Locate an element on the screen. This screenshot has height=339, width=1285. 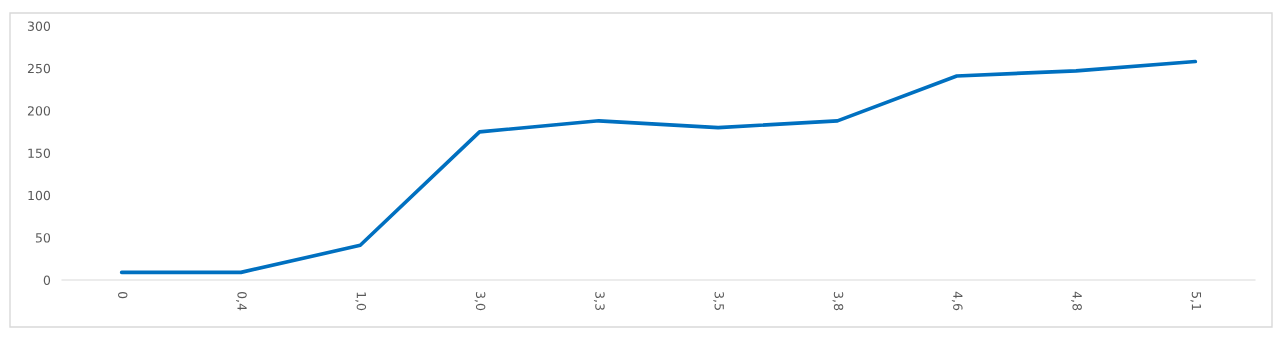
y-tick-label: 300 is located at coordinates (39, 26).